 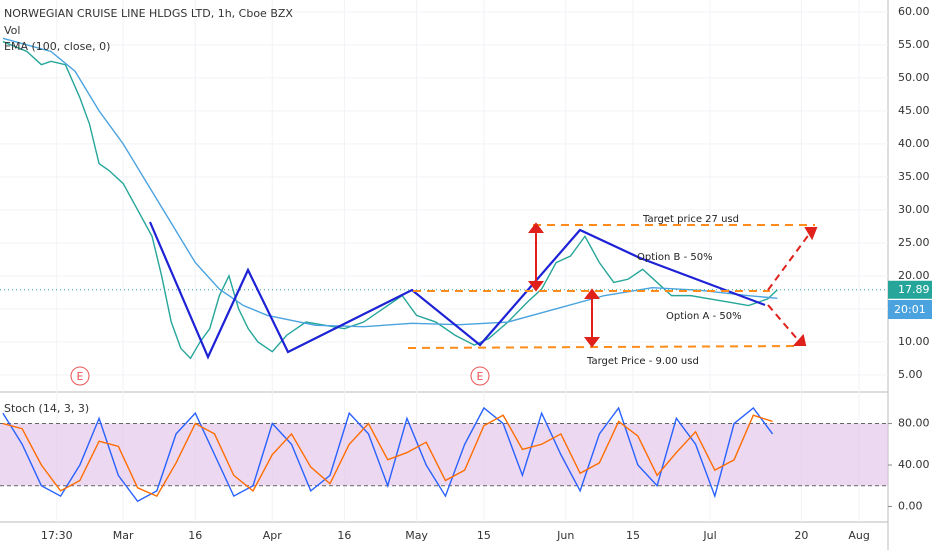 I want to click on y-tick-label: 10.00, so click(x=914, y=341).